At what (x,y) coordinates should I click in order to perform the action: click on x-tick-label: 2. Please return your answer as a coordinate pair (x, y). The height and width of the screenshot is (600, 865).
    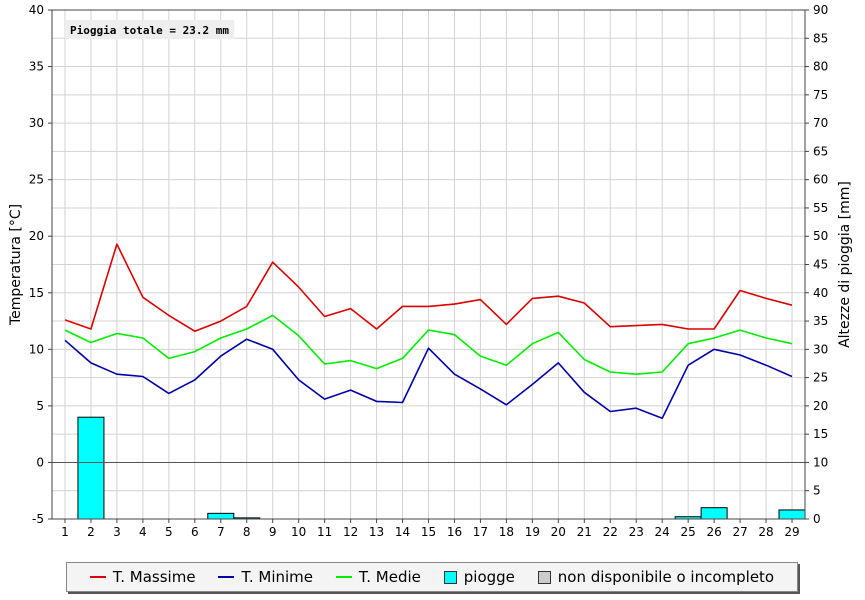
    Looking at the image, I should click on (91, 532).